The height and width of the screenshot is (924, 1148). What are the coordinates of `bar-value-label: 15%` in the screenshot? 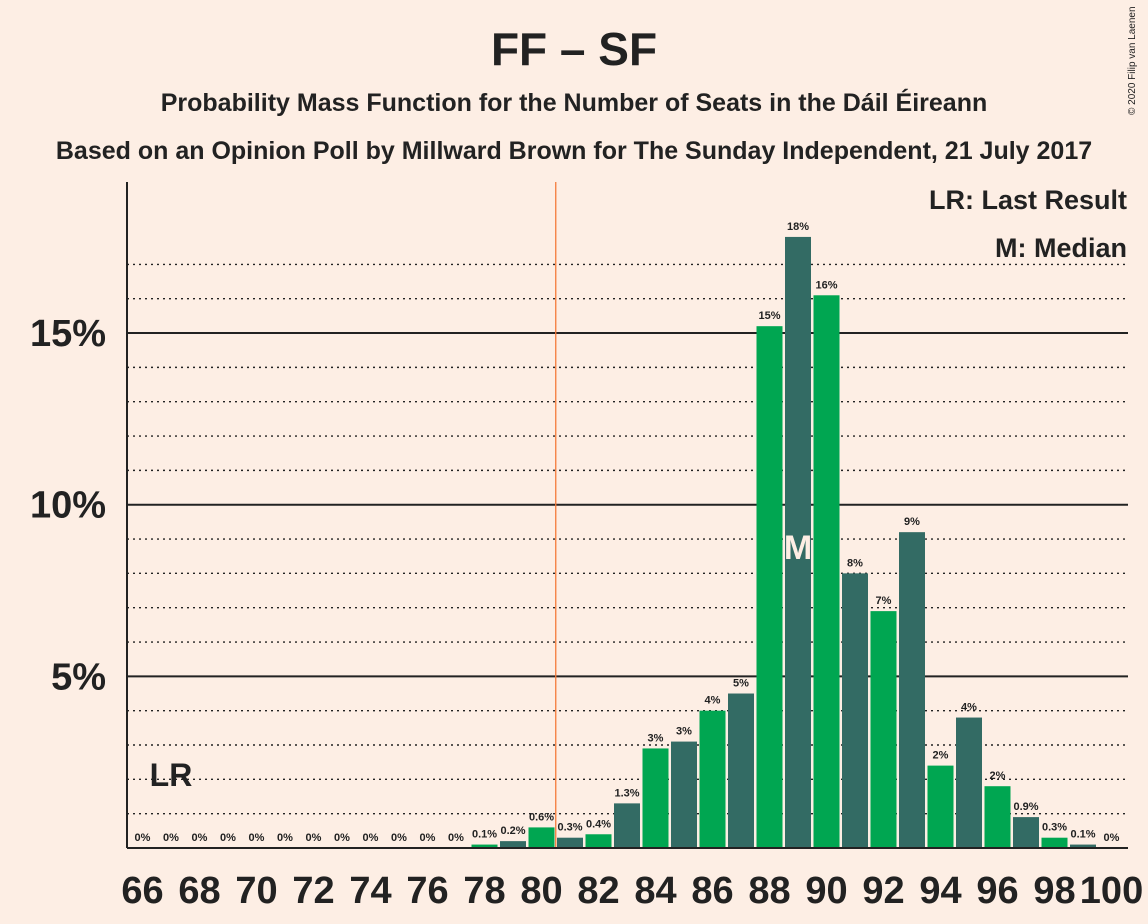 It's located at (769, 316).